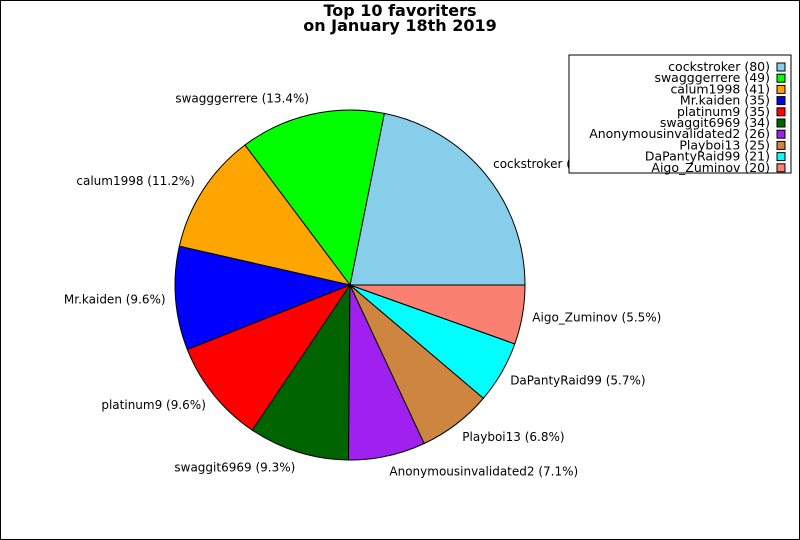  Describe the element at coordinates (399, 10) in the screenshot. I see `chart-title-line-1: Top 10 favoriters` at that location.